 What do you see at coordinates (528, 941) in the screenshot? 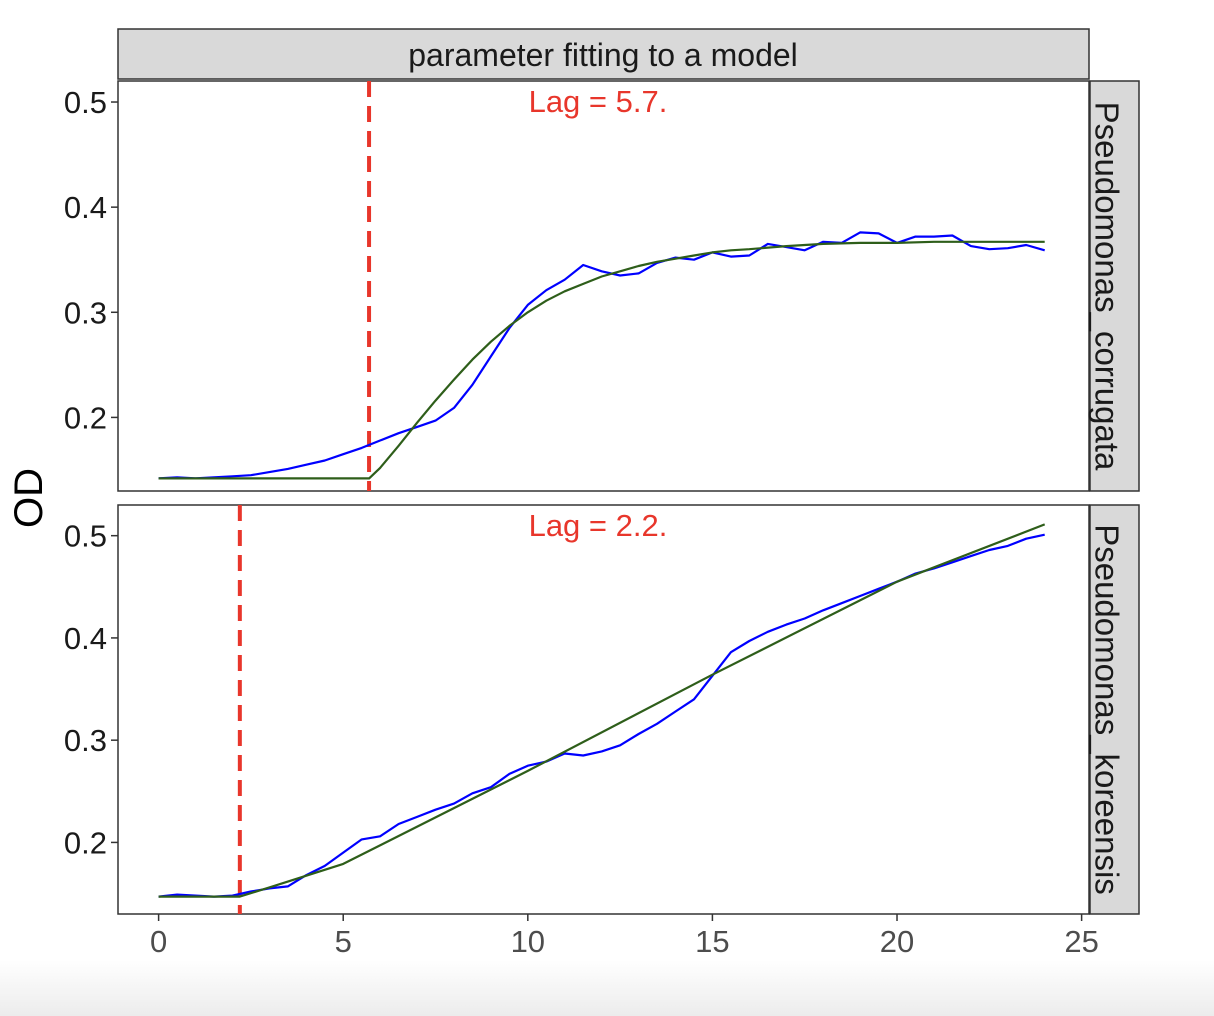
I see `x-tick-label: 10` at bounding box center [528, 941].